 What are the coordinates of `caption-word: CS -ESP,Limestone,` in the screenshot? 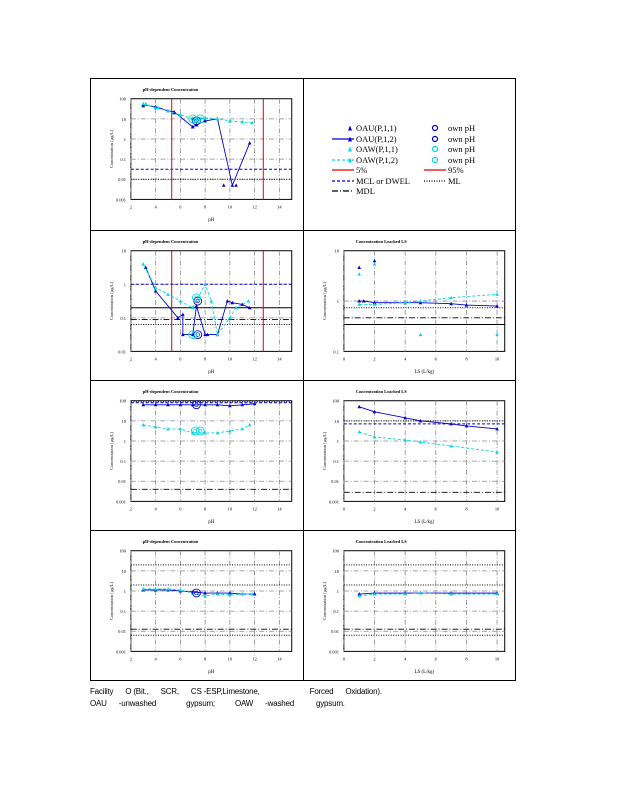 It's located at (225, 691).